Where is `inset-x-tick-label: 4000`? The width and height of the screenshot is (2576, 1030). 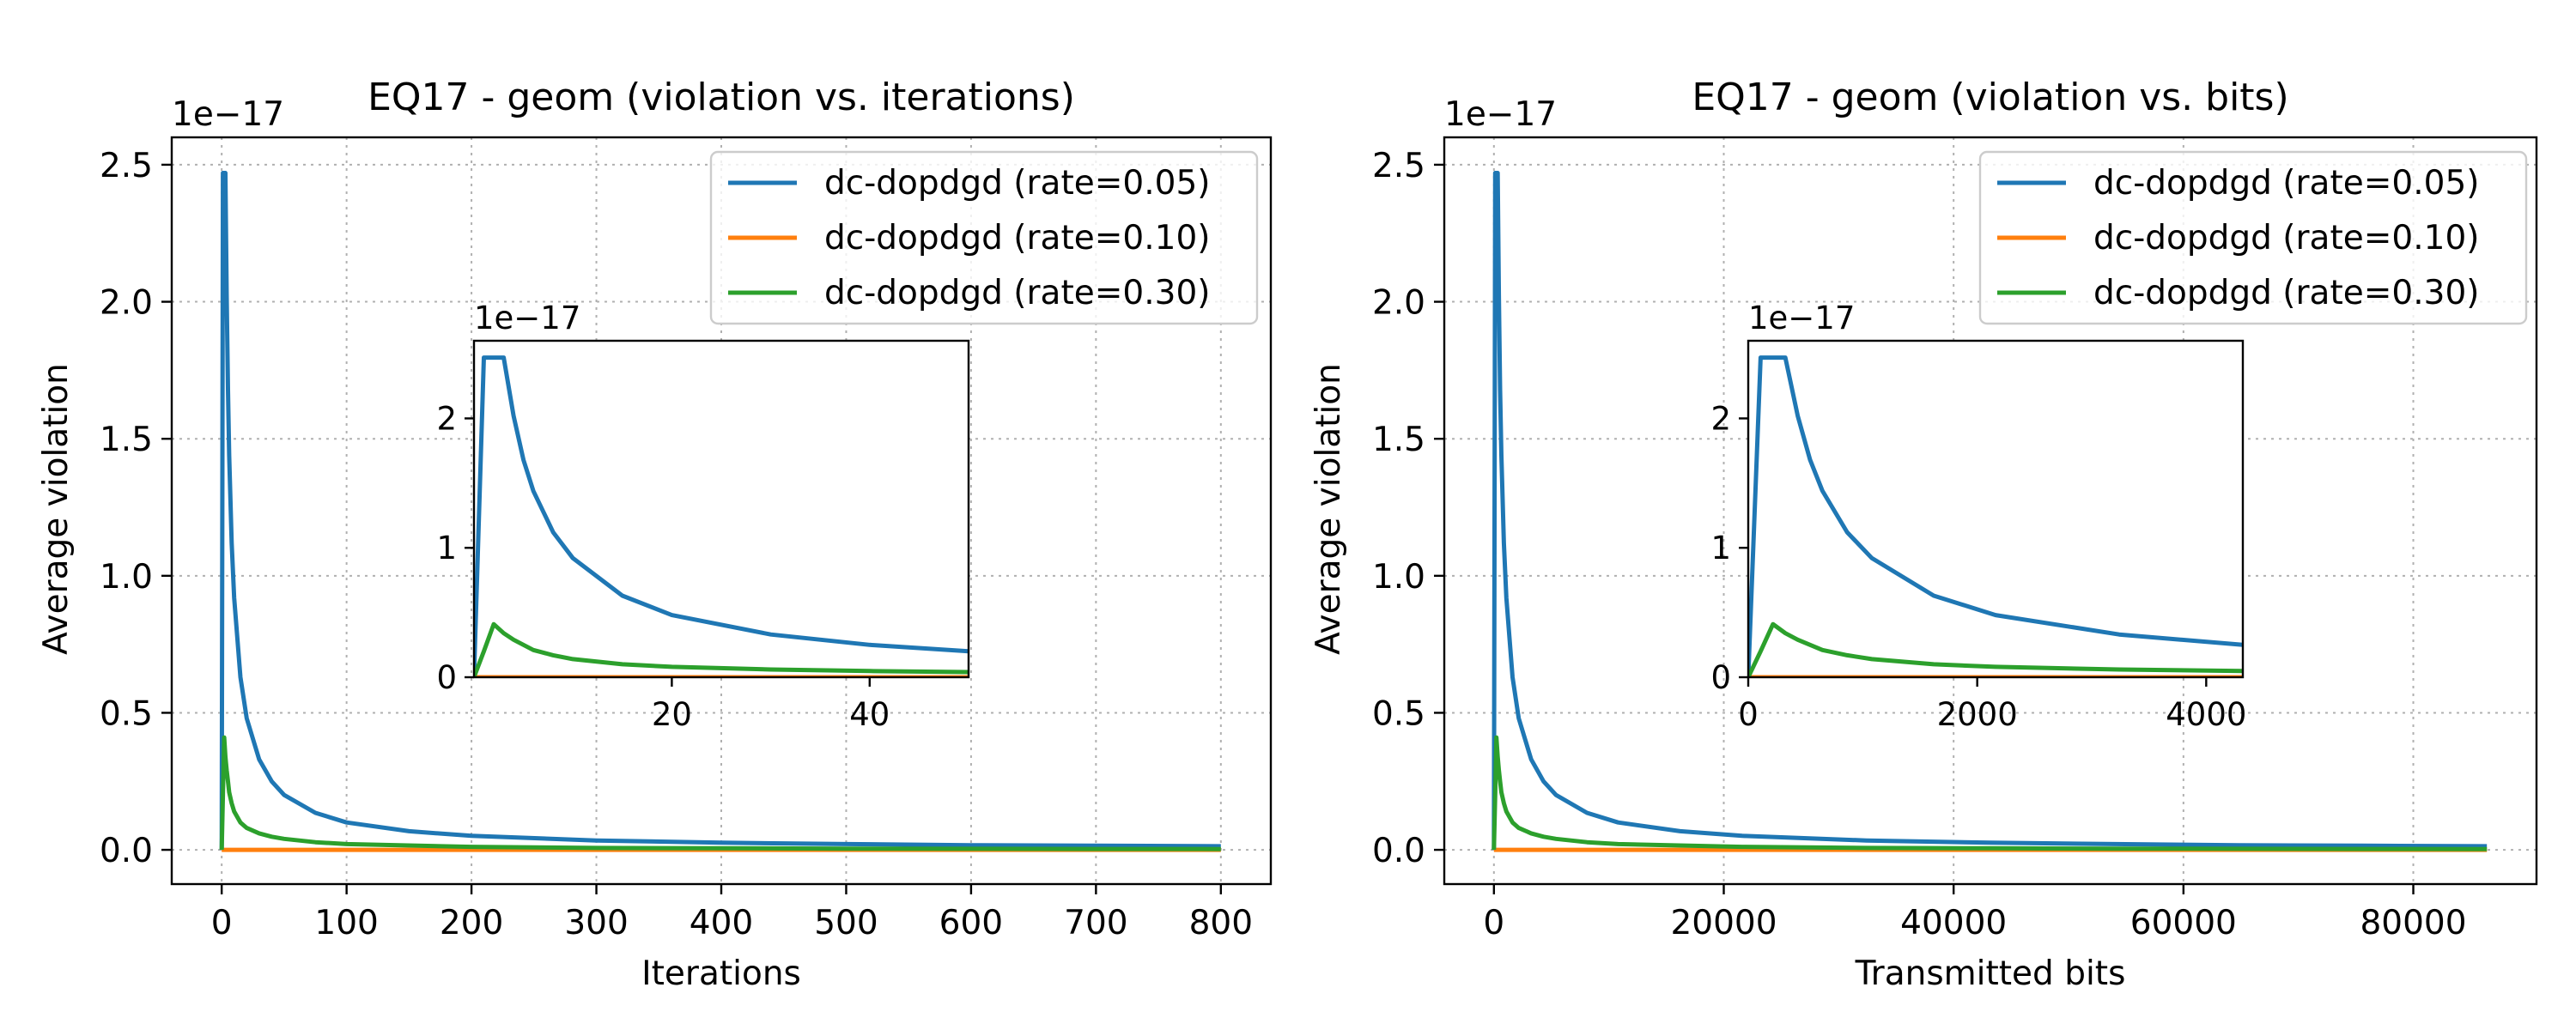
inset-x-tick-label: 4000 is located at coordinates (2206, 714).